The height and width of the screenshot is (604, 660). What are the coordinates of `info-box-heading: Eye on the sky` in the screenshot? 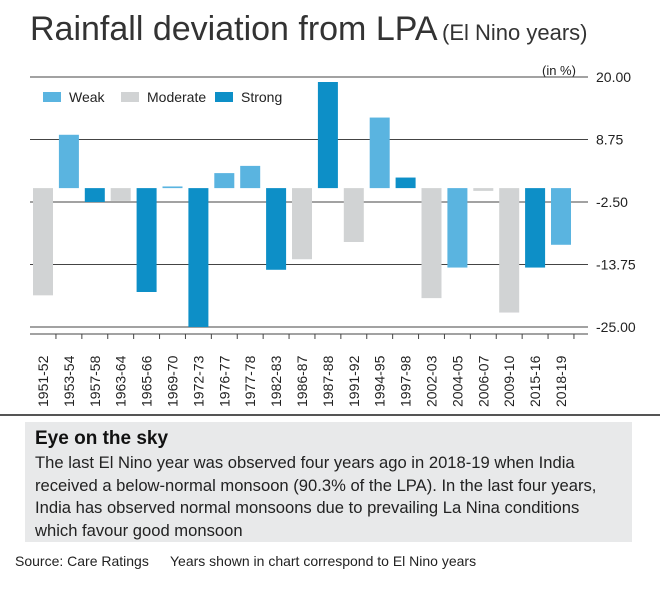 It's located at (102, 438).